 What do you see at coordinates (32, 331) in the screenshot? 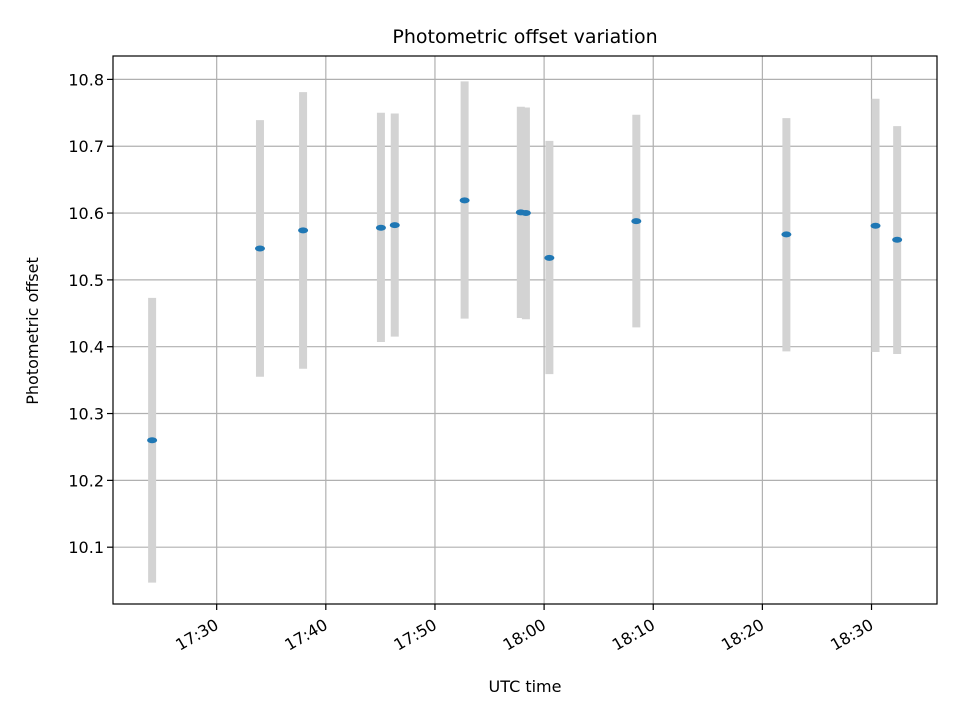
I see `y-axis-title: Photometric offset` at bounding box center [32, 331].